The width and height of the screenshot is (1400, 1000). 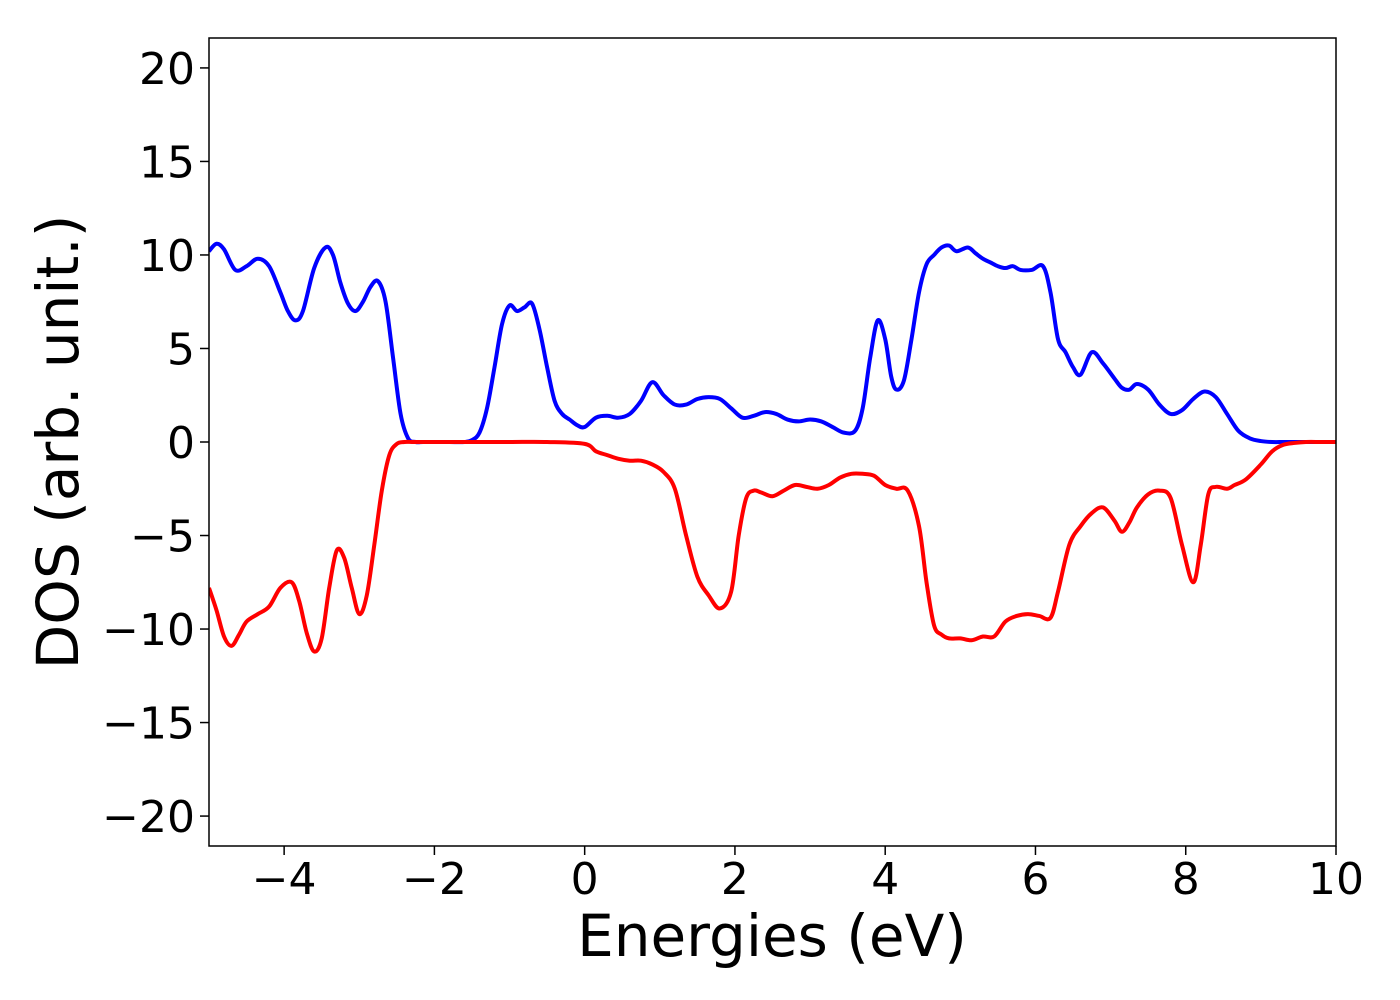 What do you see at coordinates (148, 817) in the screenshot?
I see `y-tick-label: −20` at bounding box center [148, 817].